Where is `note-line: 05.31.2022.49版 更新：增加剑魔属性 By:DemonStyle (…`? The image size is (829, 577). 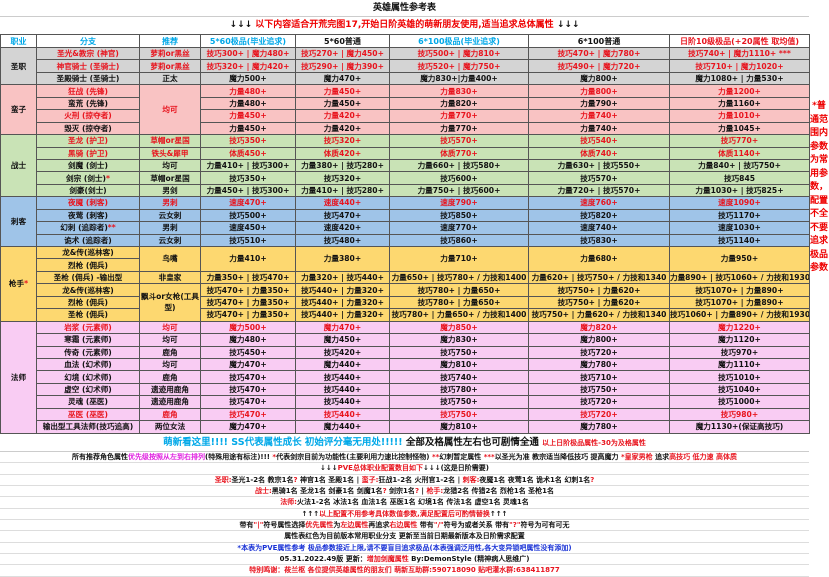 note-line: 05.31.2022.49版 更新：增加剑魔属性 By:DemonStyle (… is located at coordinates (404, 560).